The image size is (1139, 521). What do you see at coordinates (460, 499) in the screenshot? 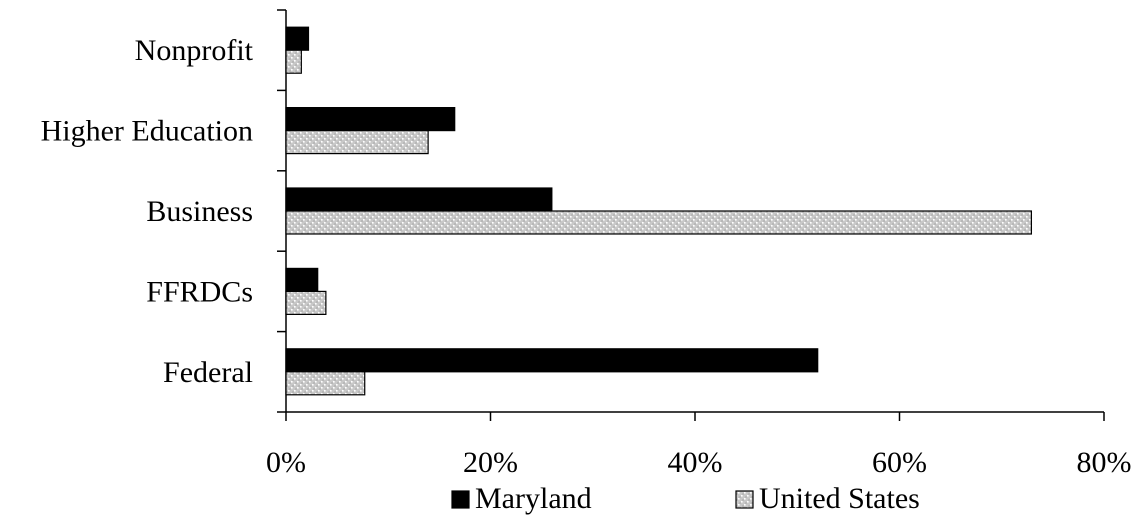
I see `legend-swatch-maryland` at bounding box center [460, 499].